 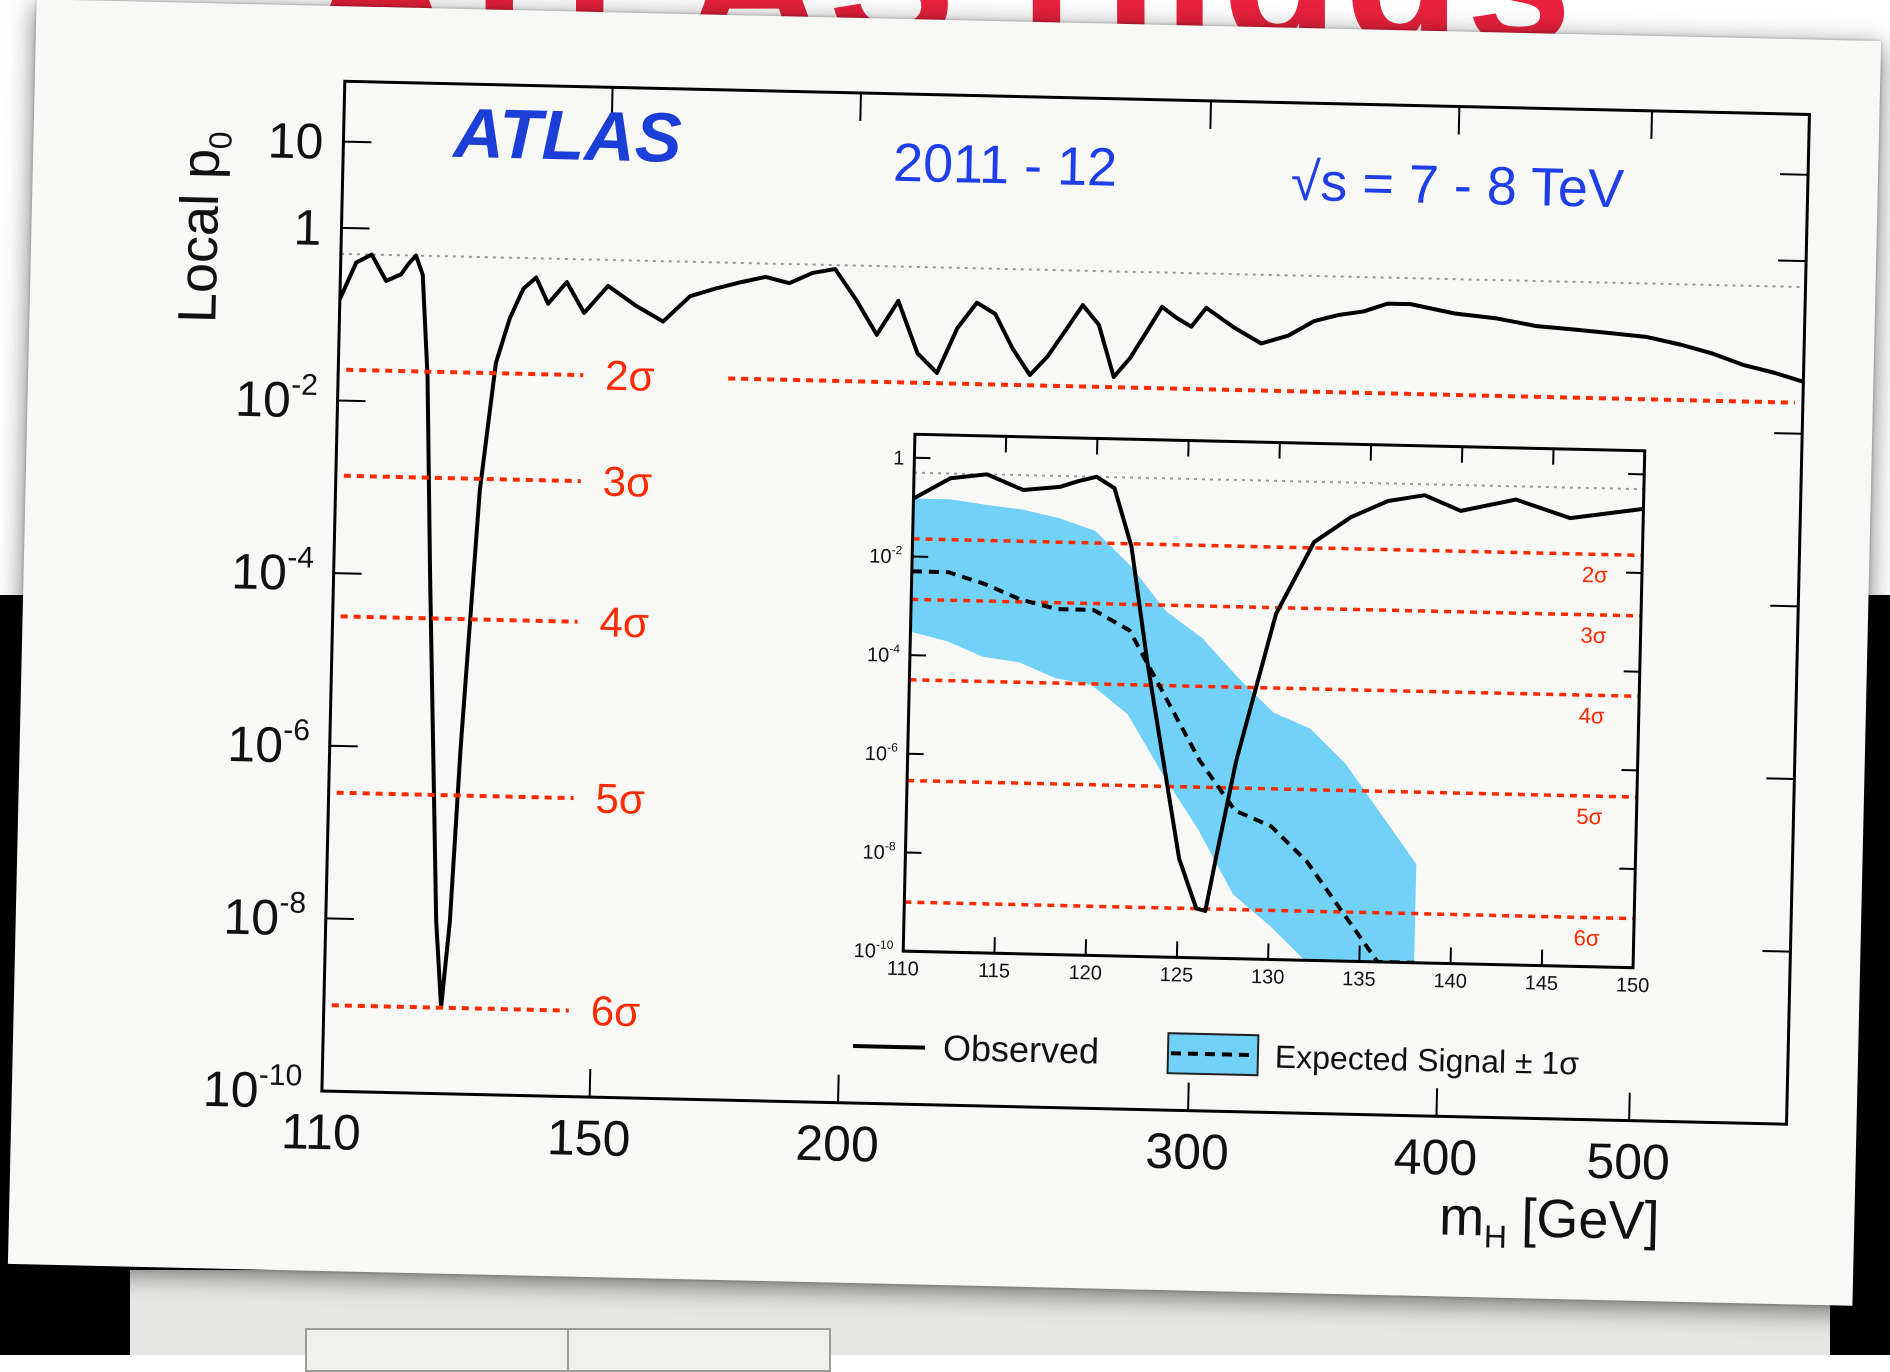 What do you see at coordinates (1495, 1236) in the screenshot?
I see `x-axis-label-sub: H` at bounding box center [1495, 1236].